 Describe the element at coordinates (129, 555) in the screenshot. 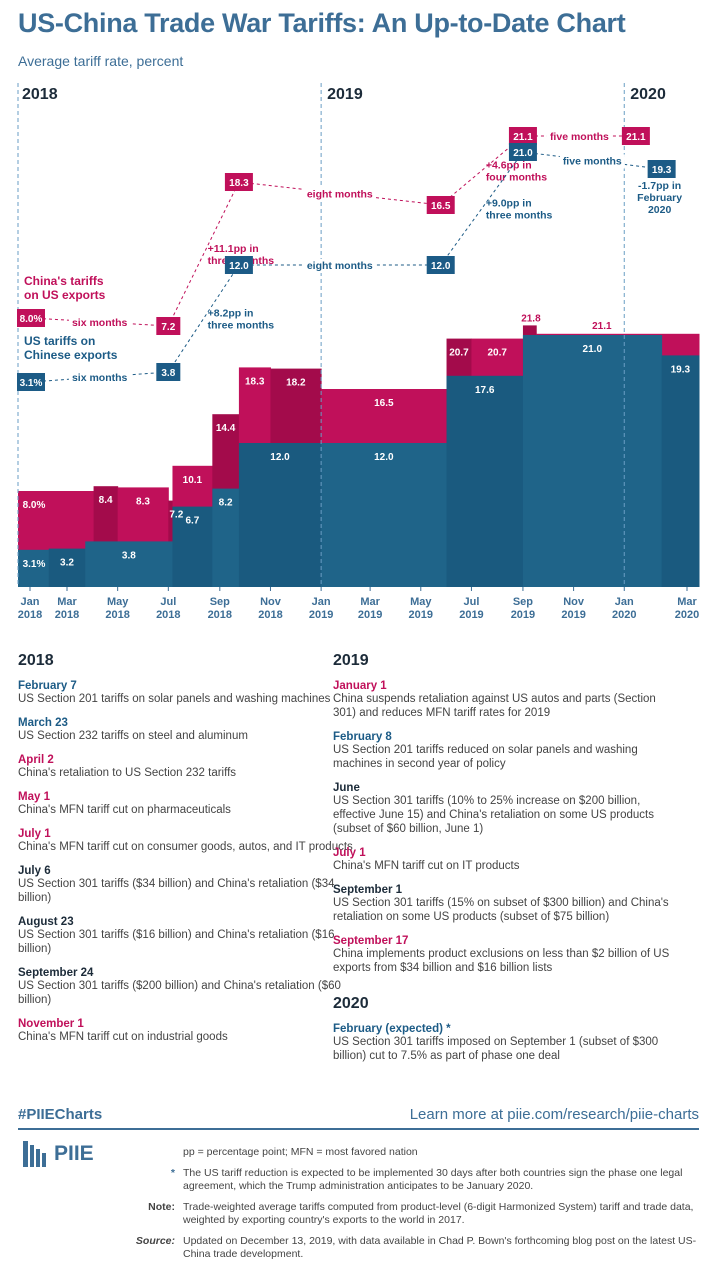

I see `us-value-label: 3.8` at that location.